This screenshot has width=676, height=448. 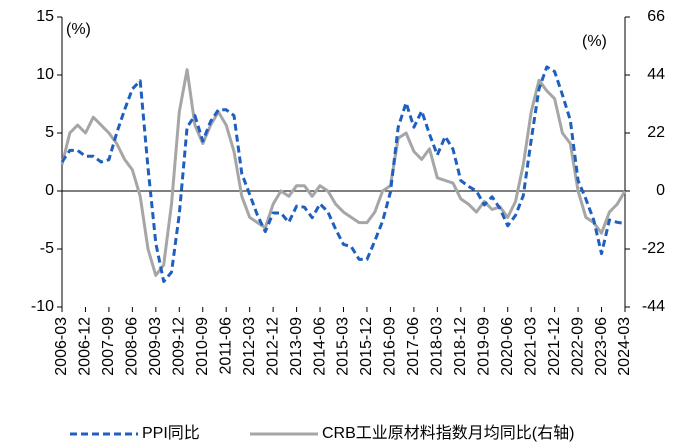 I want to click on x-tick-label: 2017-06, so click(x=413, y=346).